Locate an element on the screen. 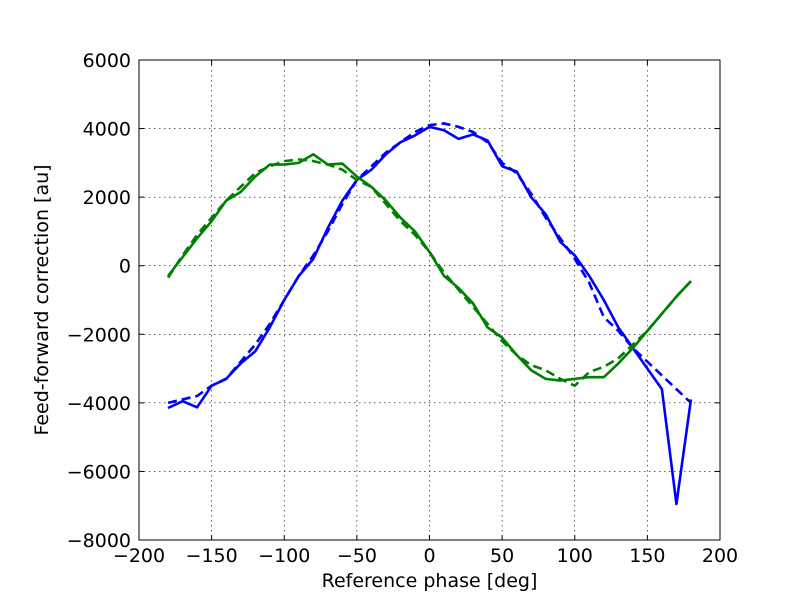 The width and height of the screenshot is (800, 600). x-tick-label: 0 is located at coordinates (429, 556).